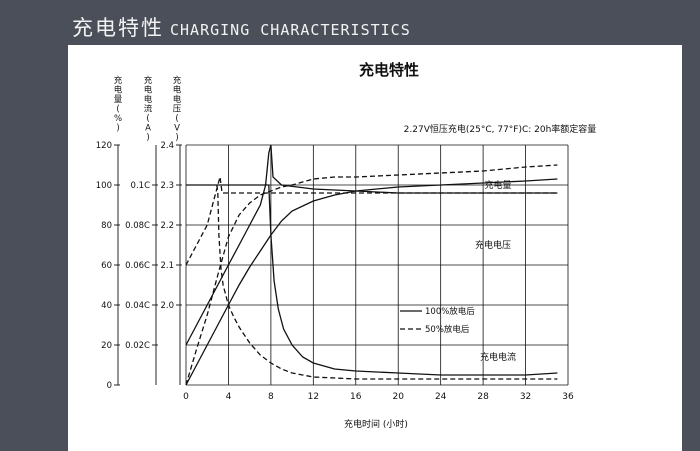 The image size is (700, 451). I want to click on y-tick-label-soc: 20, so click(106, 346).